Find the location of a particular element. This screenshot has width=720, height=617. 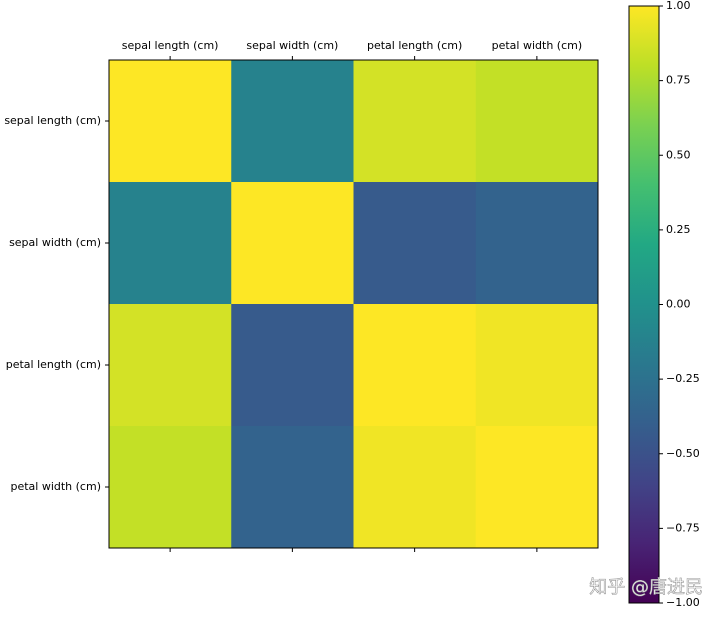

colorbar-tick-label: −0.50 is located at coordinates (683, 453).